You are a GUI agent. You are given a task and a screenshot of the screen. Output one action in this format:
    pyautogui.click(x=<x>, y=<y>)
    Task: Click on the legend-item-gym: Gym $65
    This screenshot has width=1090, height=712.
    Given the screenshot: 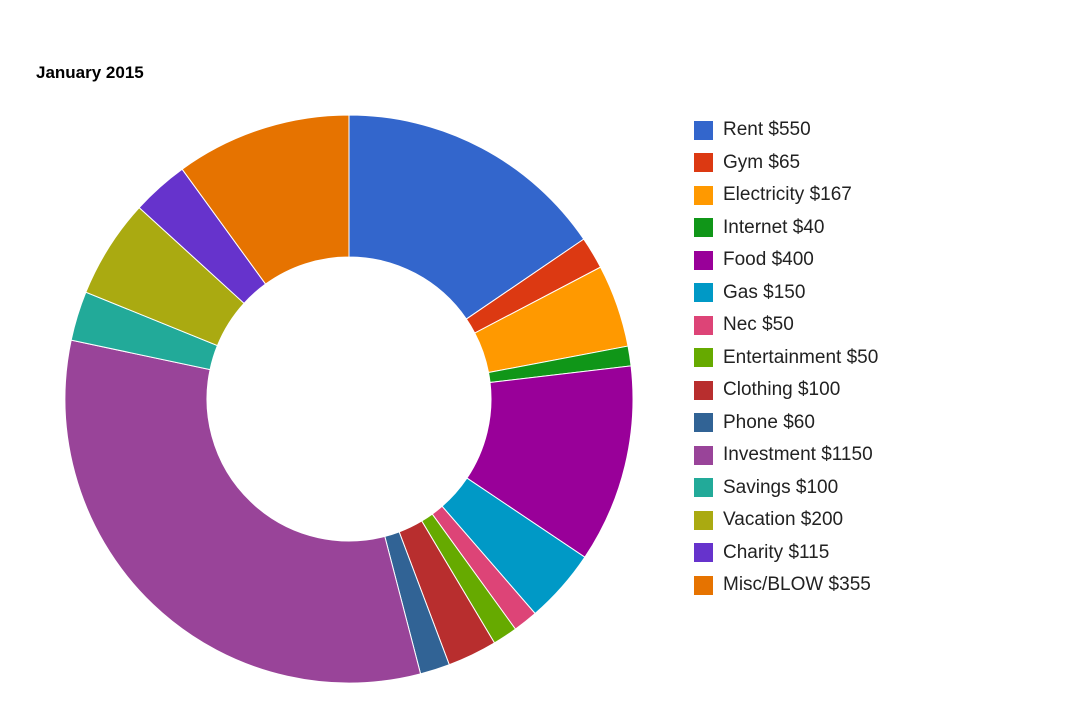 What is the action you would take?
    pyautogui.click(x=786, y=163)
    